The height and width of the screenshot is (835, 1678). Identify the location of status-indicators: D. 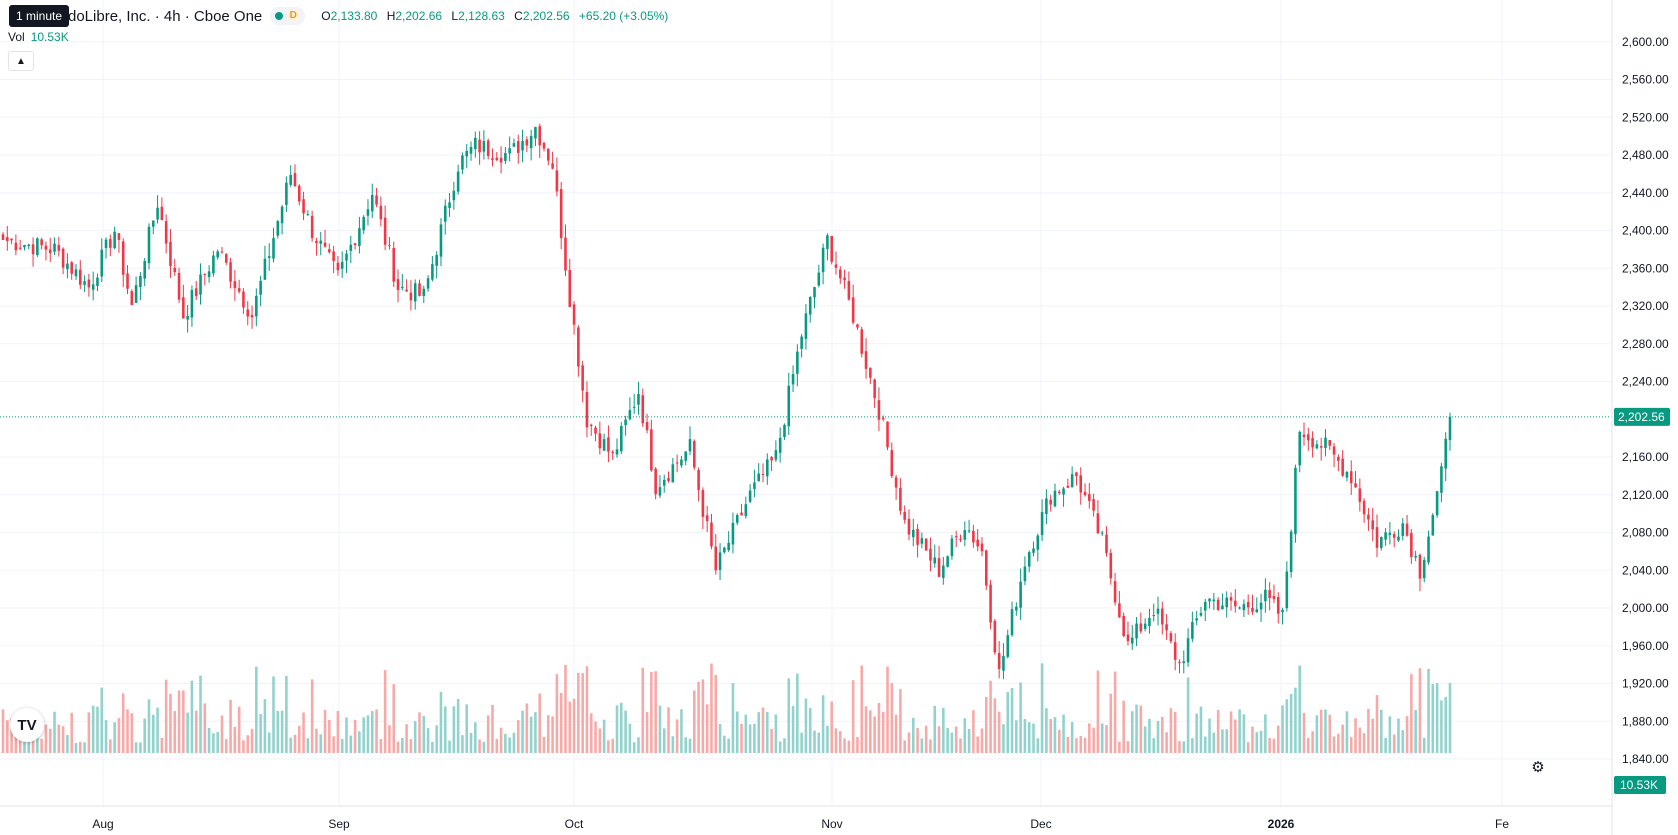
(288, 16).